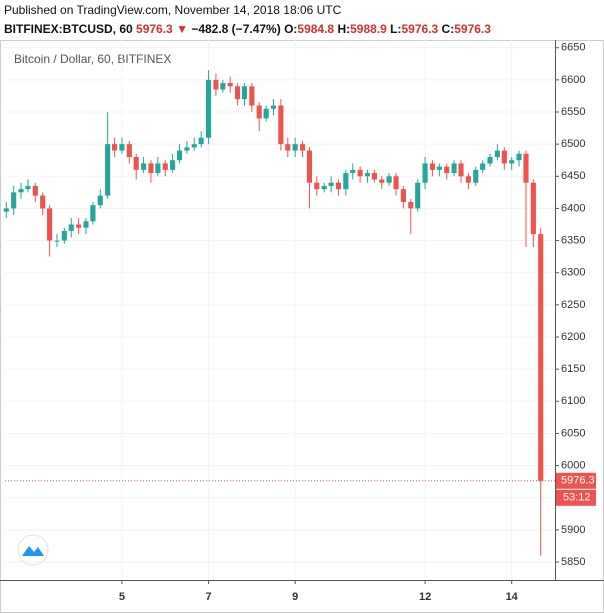 The image size is (604, 614). What do you see at coordinates (512, 597) in the screenshot?
I see `x-tick-label: 14` at bounding box center [512, 597].